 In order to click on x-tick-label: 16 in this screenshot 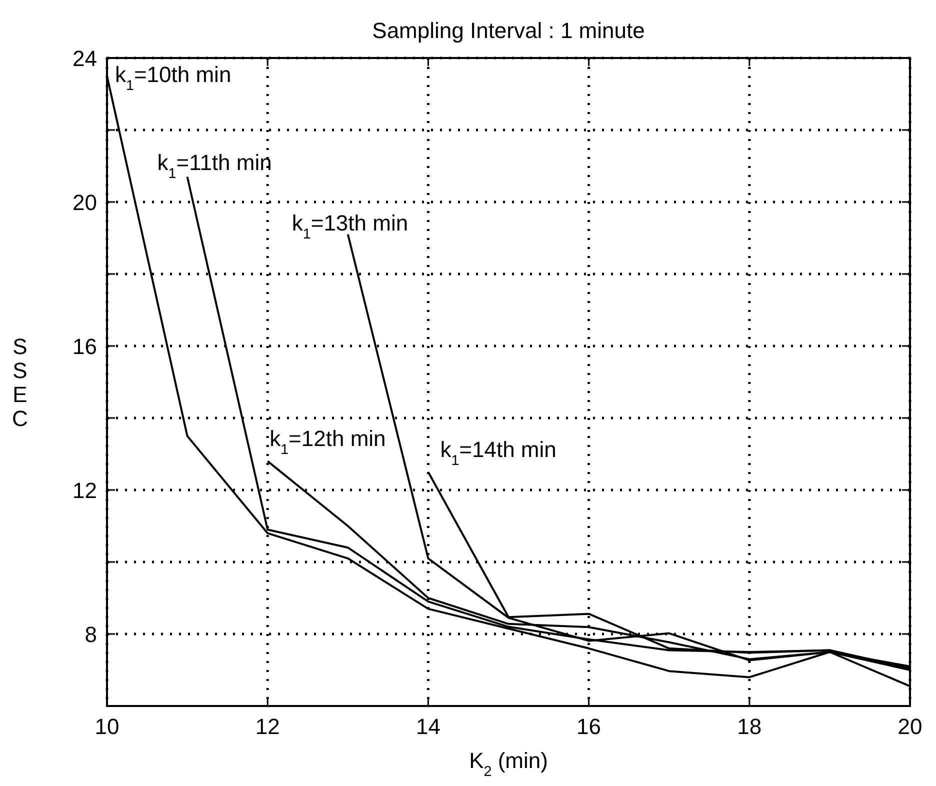, I will do `click(589, 726)`.